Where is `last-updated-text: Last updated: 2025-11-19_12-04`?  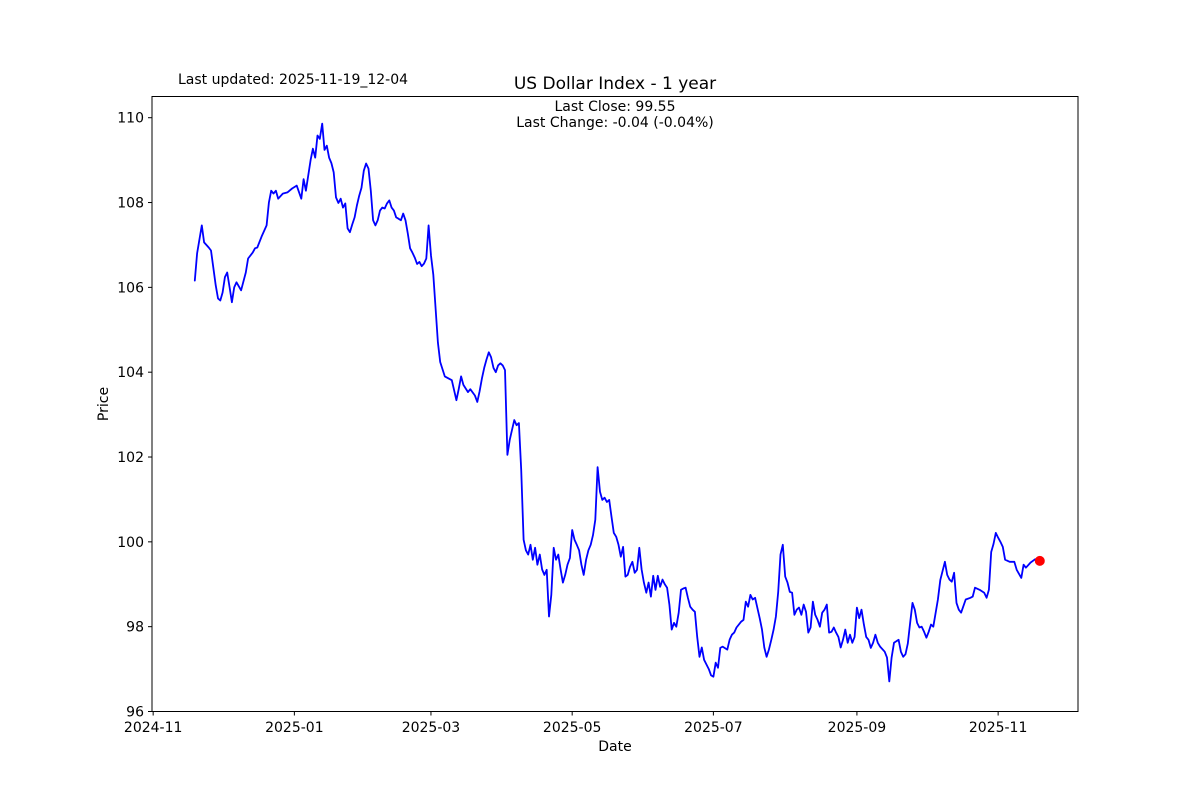 last-updated-text: Last updated: 2025-11-19_12-04 is located at coordinates (293, 80).